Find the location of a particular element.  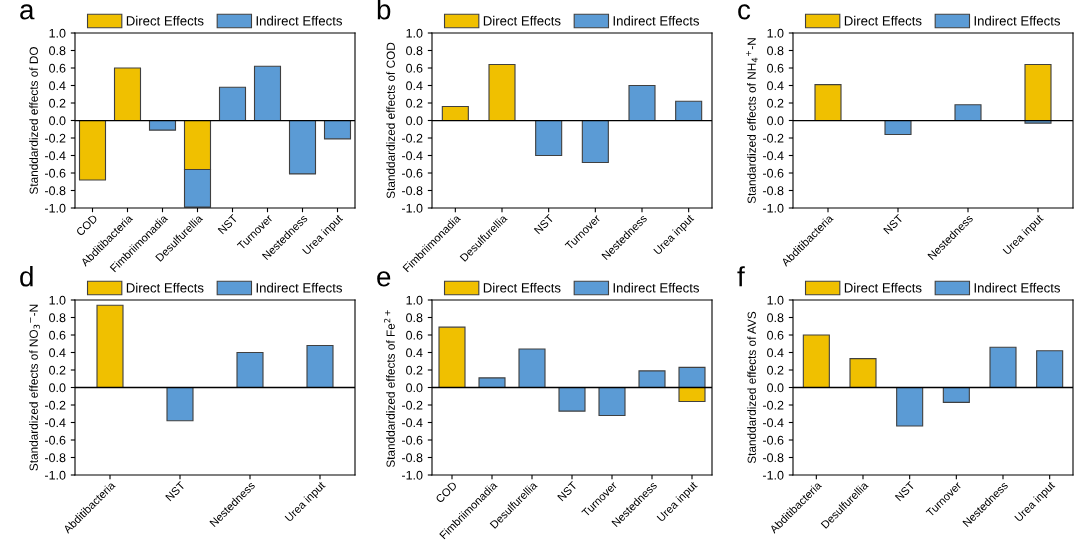

y-axis-title: Standdardized effects of Fe$^{2+}$ is located at coordinates (389, 389).